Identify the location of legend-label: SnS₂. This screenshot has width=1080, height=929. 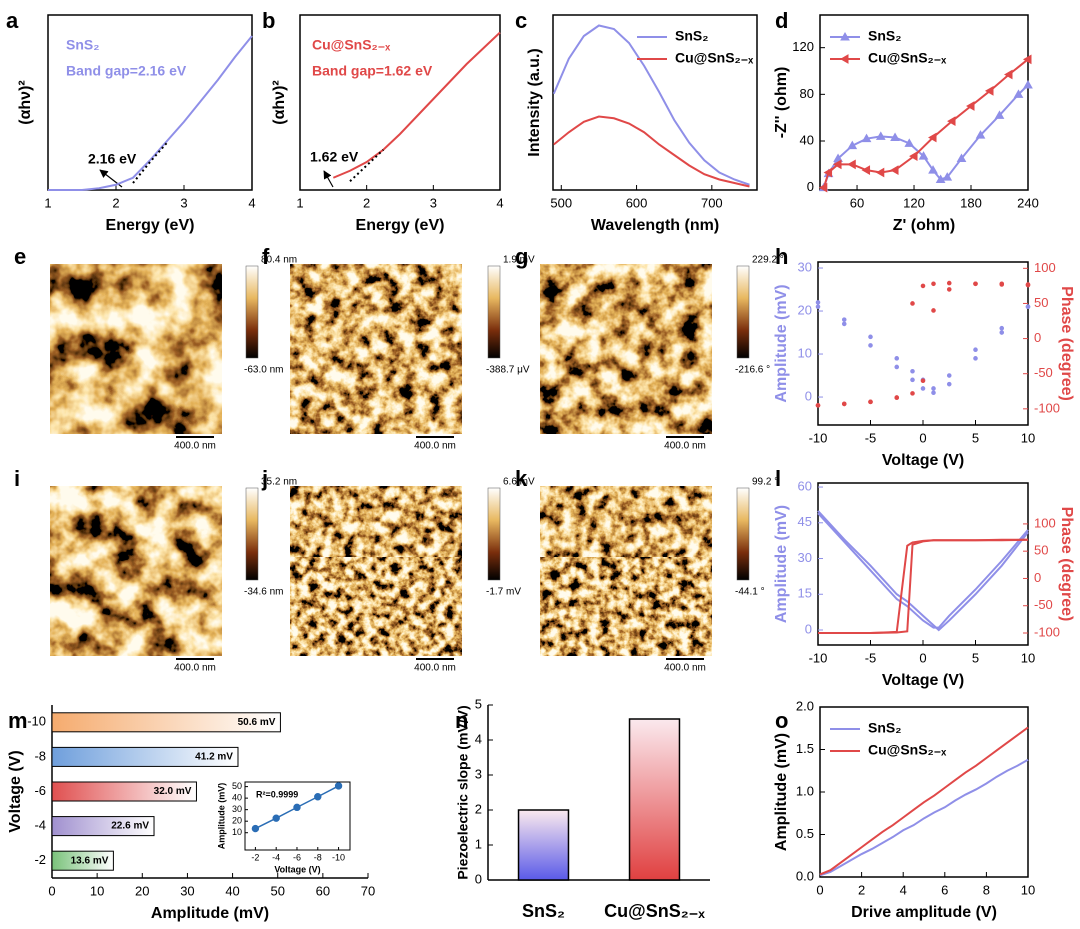
(691, 36).